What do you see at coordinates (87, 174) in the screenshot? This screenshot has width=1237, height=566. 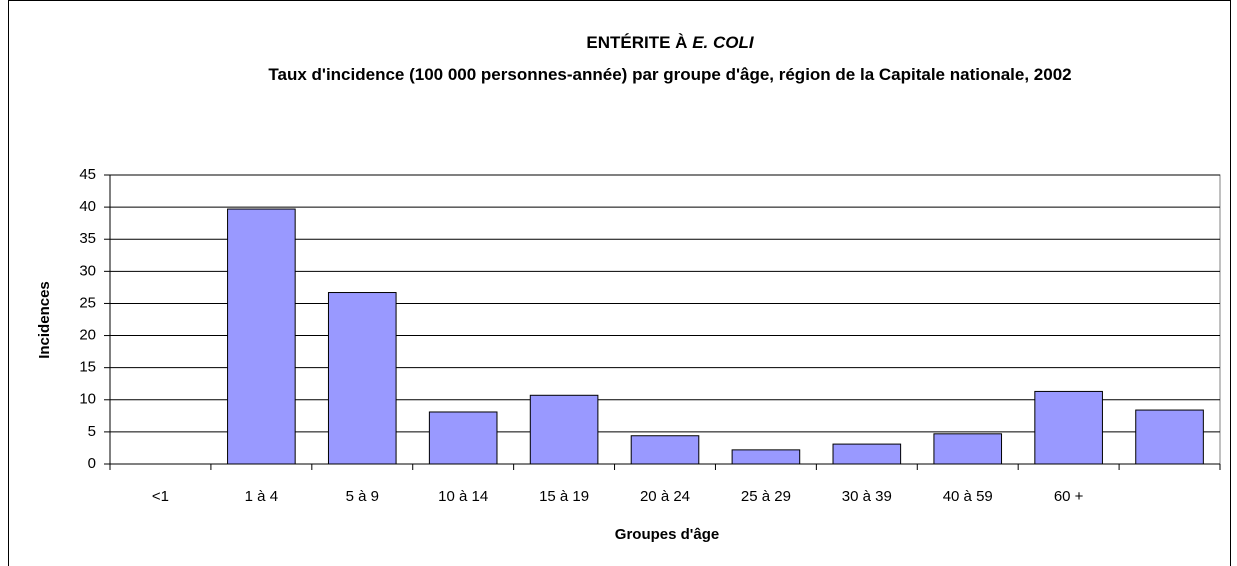 I see `y-tick-label: 45` at bounding box center [87, 174].